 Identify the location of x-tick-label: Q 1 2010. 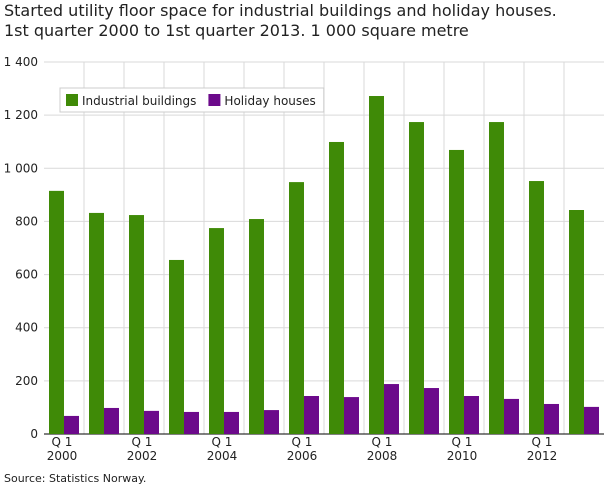
(462, 449).